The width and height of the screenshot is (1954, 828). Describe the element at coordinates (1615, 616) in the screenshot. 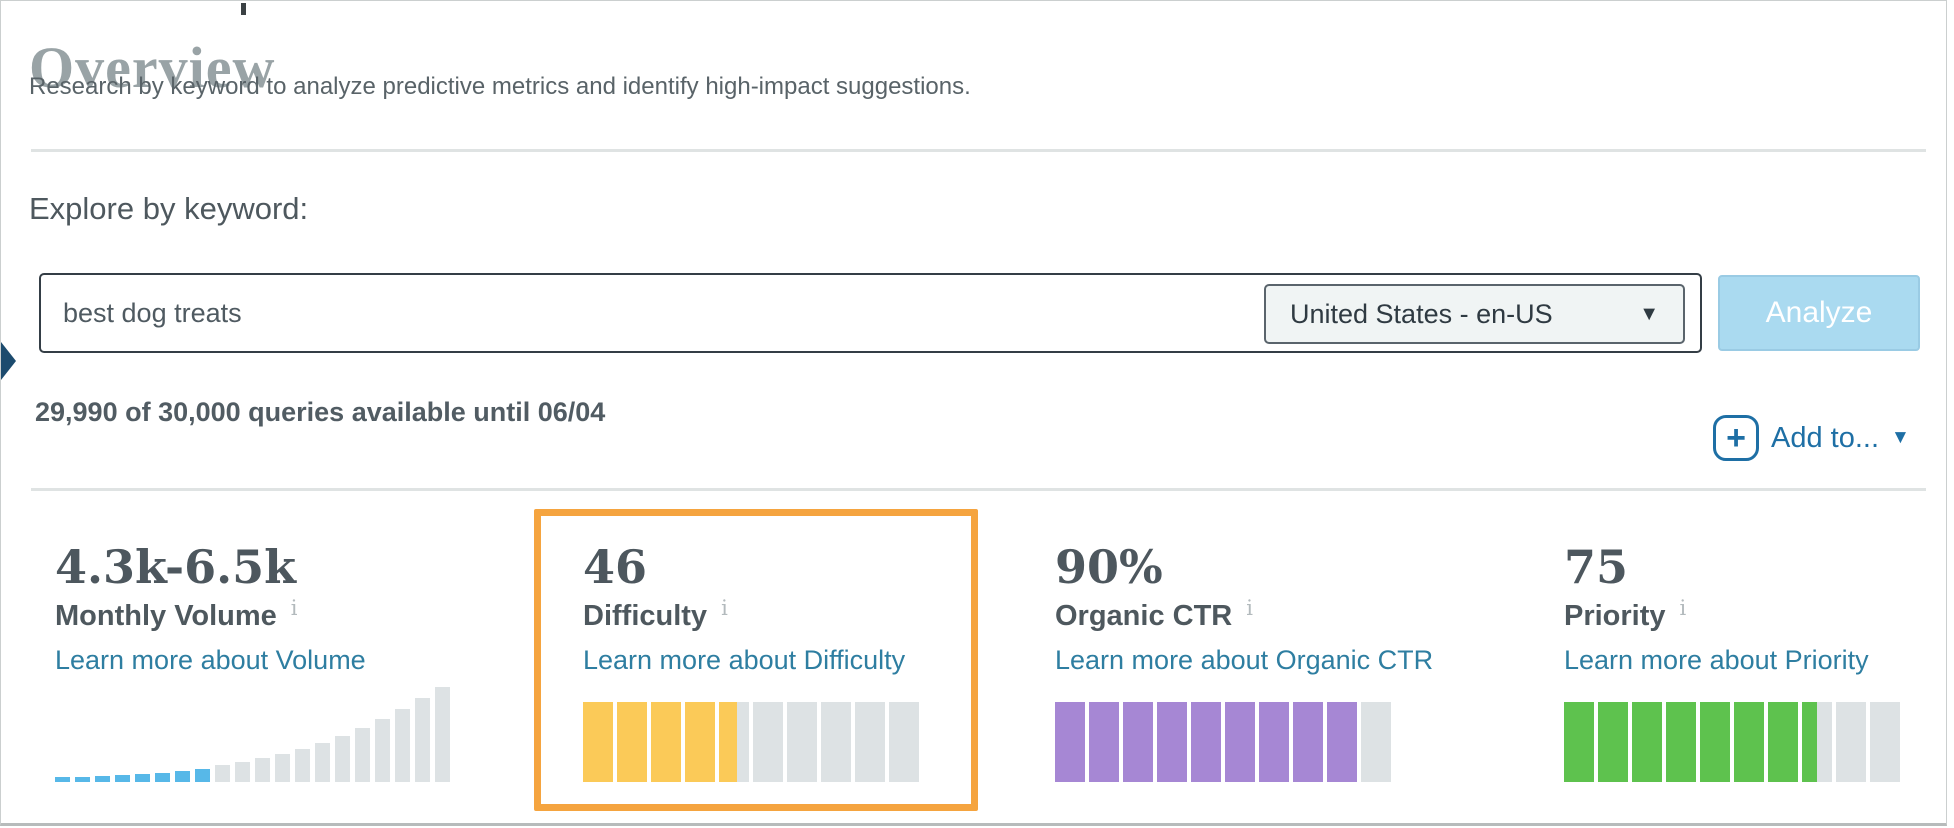

I see `priority-label: Priority` at that location.